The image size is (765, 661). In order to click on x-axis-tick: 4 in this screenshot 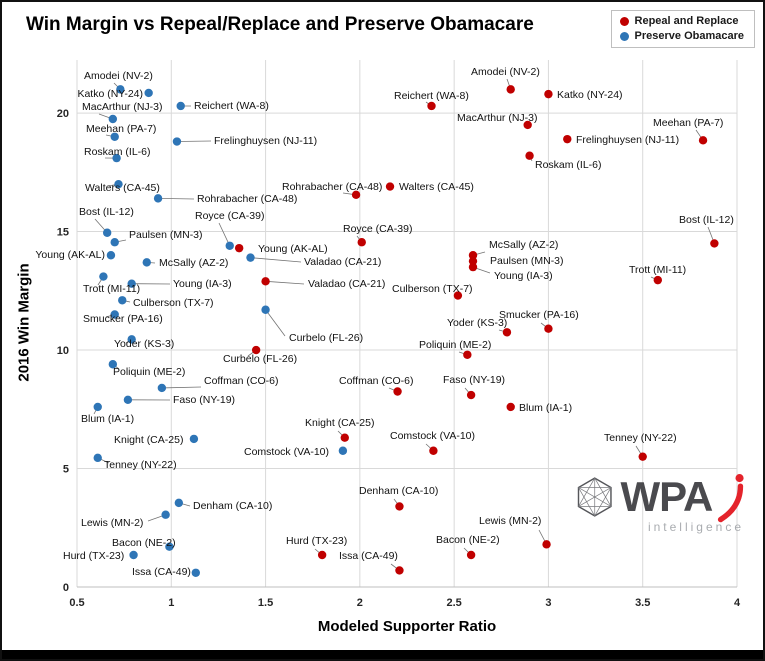, I will do `click(737, 603)`.